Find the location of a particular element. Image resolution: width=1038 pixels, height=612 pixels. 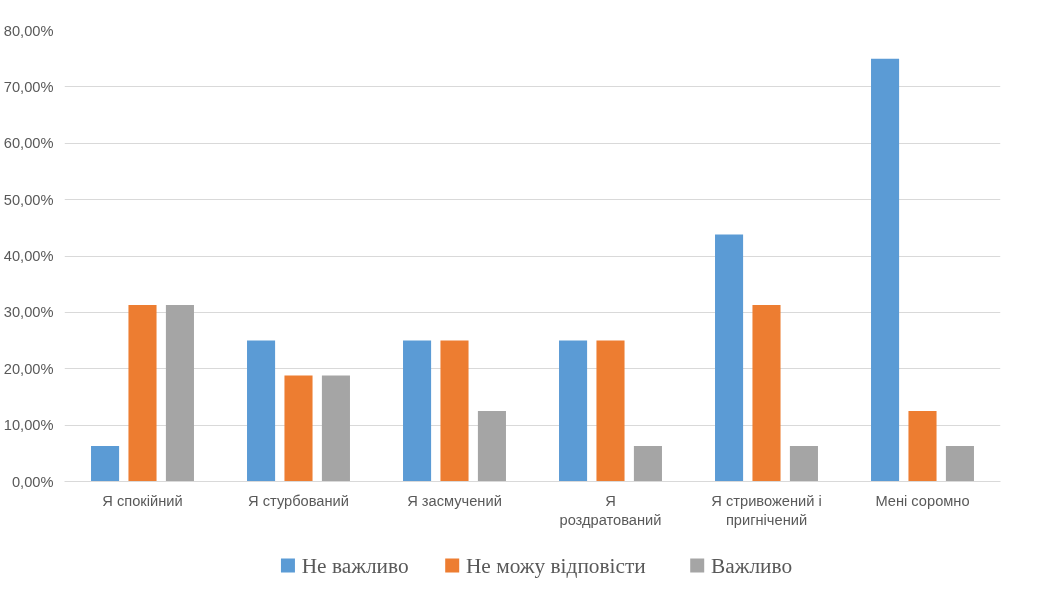

y-tick-label: 10,00% is located at coordinates (28, 425).